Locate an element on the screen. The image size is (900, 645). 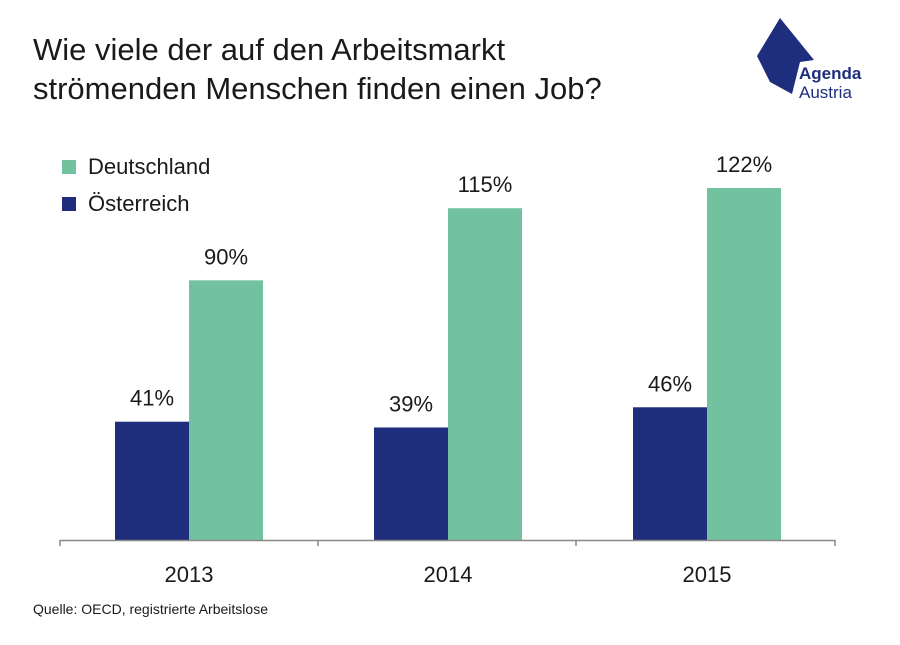
bar-oesterreich-2013 is located at coordinates (152, 480).